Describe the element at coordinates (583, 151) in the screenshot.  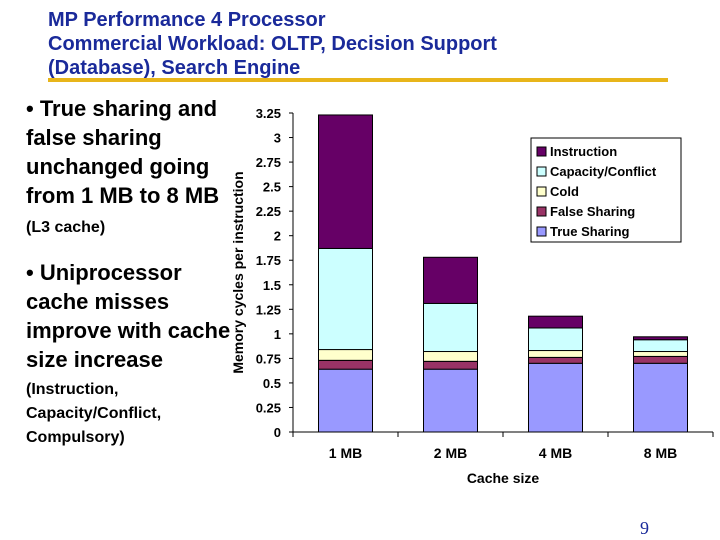
I see `legend-label: Instruction` at that location.